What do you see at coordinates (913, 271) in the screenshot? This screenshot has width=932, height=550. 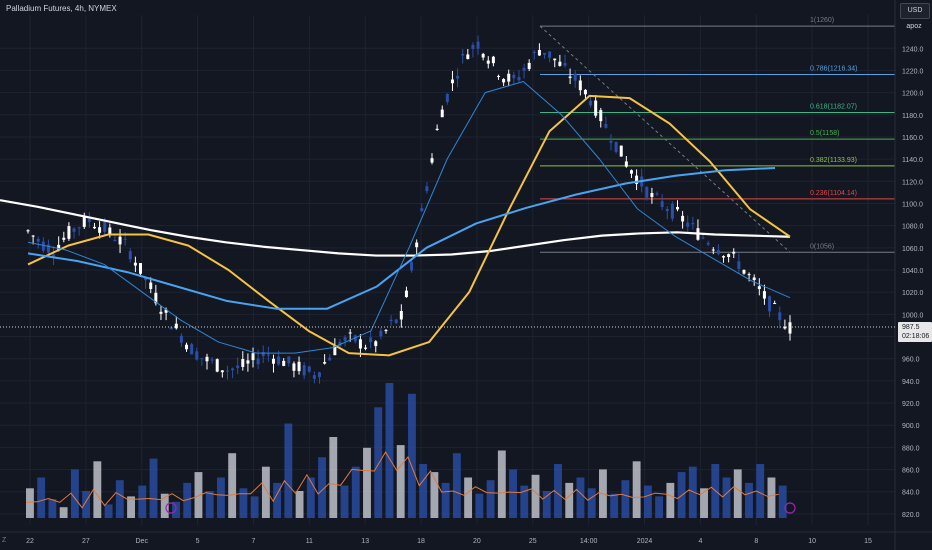 I see `y-tick-label: 1040.0` at bounding box center [913, 271].